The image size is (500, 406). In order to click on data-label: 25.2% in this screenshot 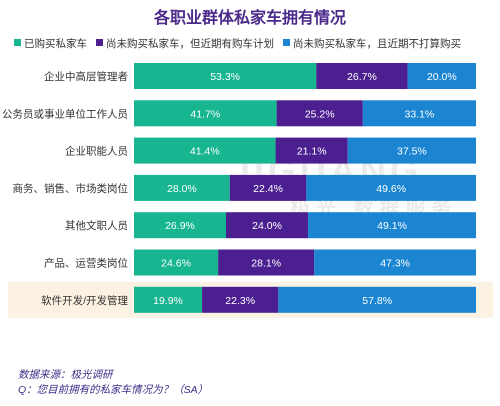, I will do `click(320, 114)`.